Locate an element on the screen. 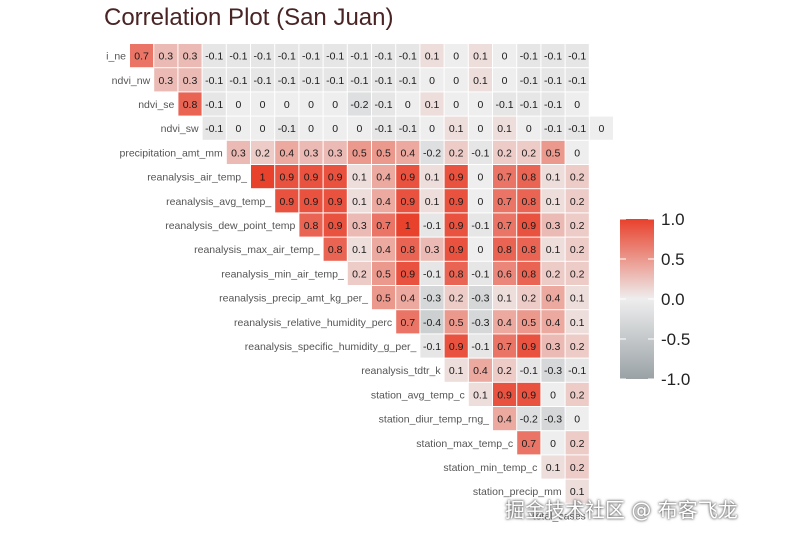 The width and height of the screenshot is (808, 536). row-label: reanalysis_air_temp_ is located at coordinates (197, 178).